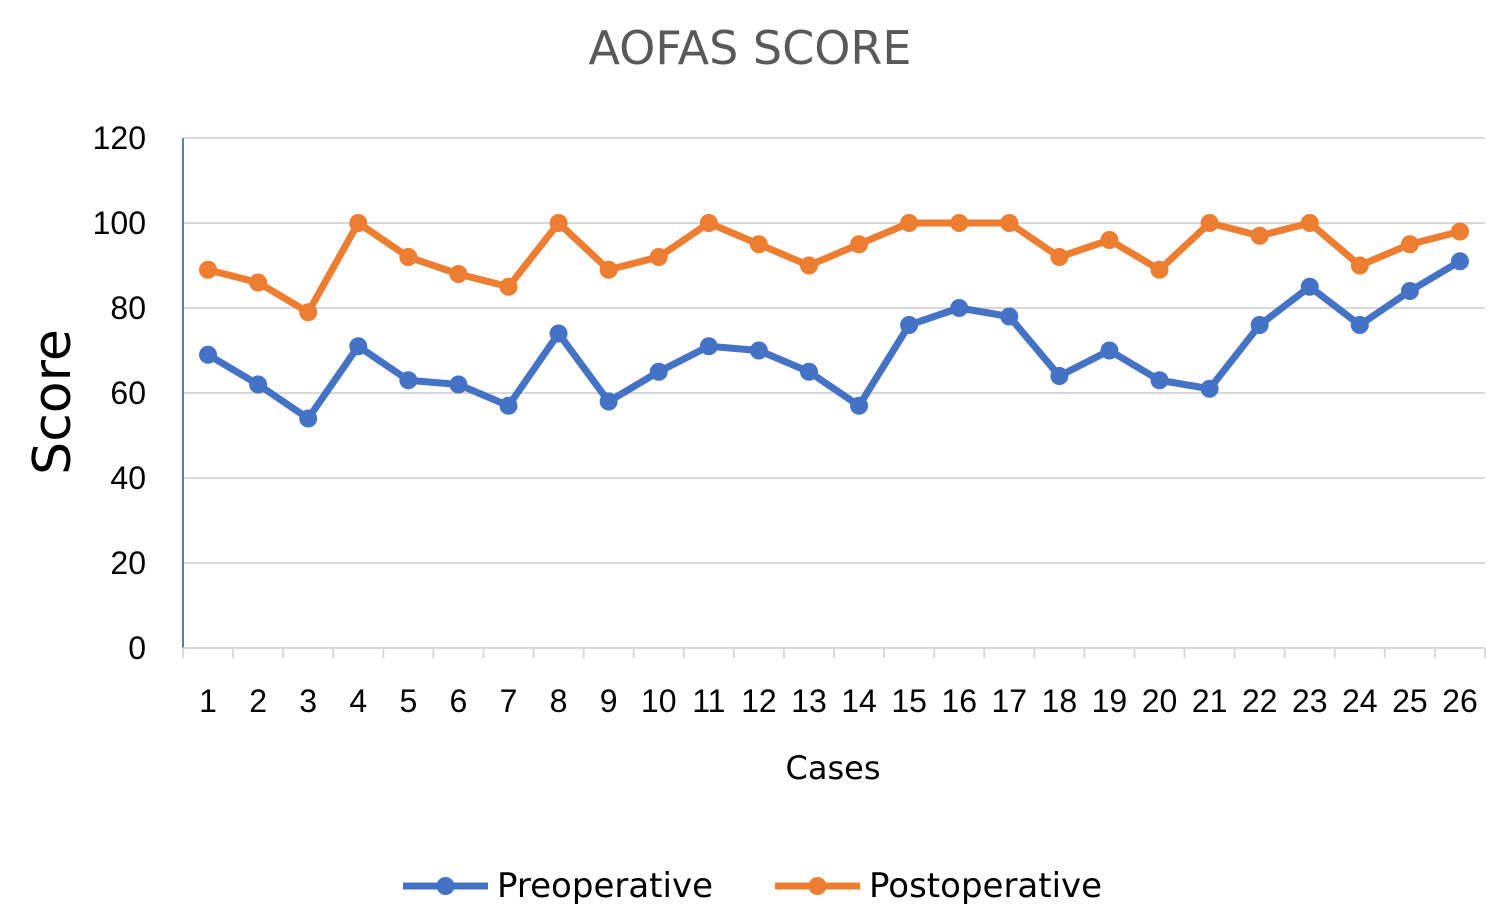  I want to click on y-axis-label: Score, so click(53, 402).